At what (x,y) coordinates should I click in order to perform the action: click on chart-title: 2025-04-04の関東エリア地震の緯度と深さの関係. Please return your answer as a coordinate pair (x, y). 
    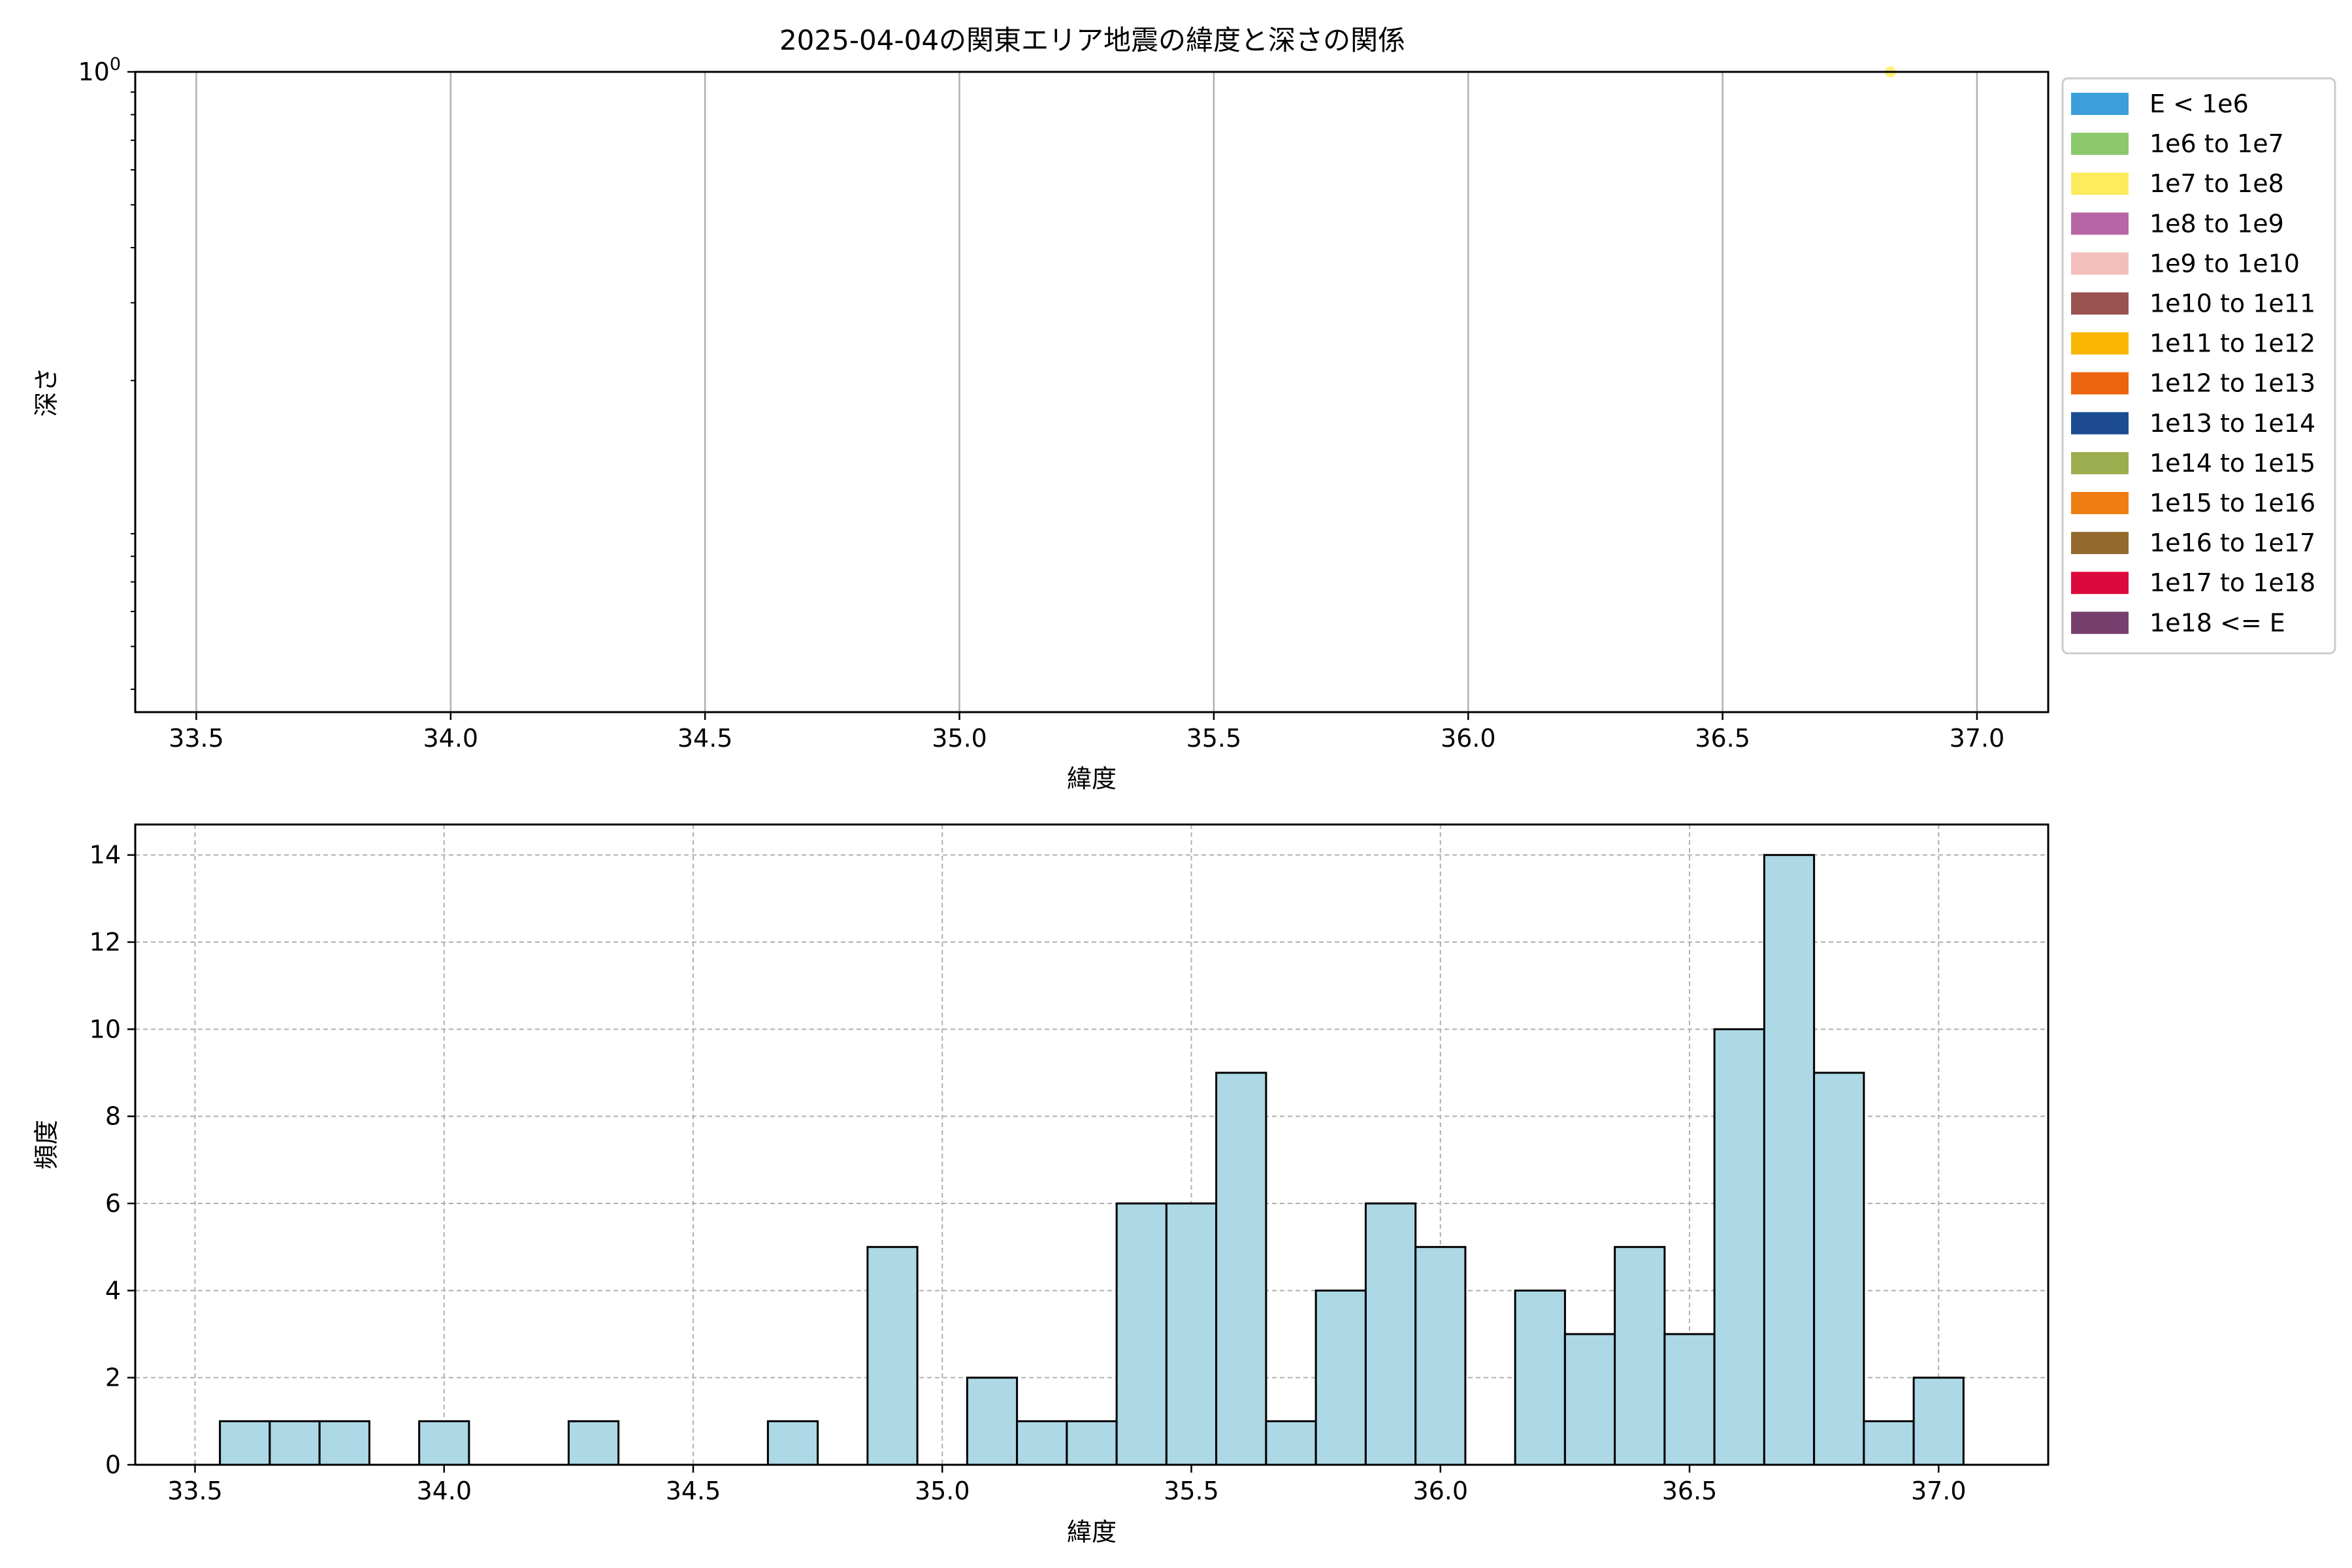
    Looking at the image, I should click on (1092, 40).